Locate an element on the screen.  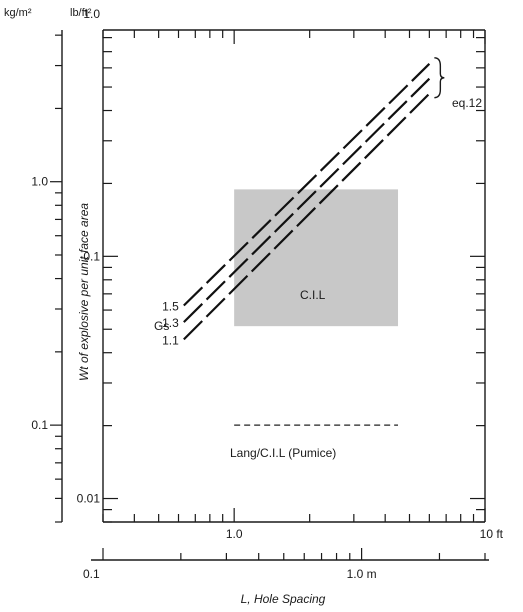
x-metre-tick-label: 0.1 is located at coordinates (91, 574).